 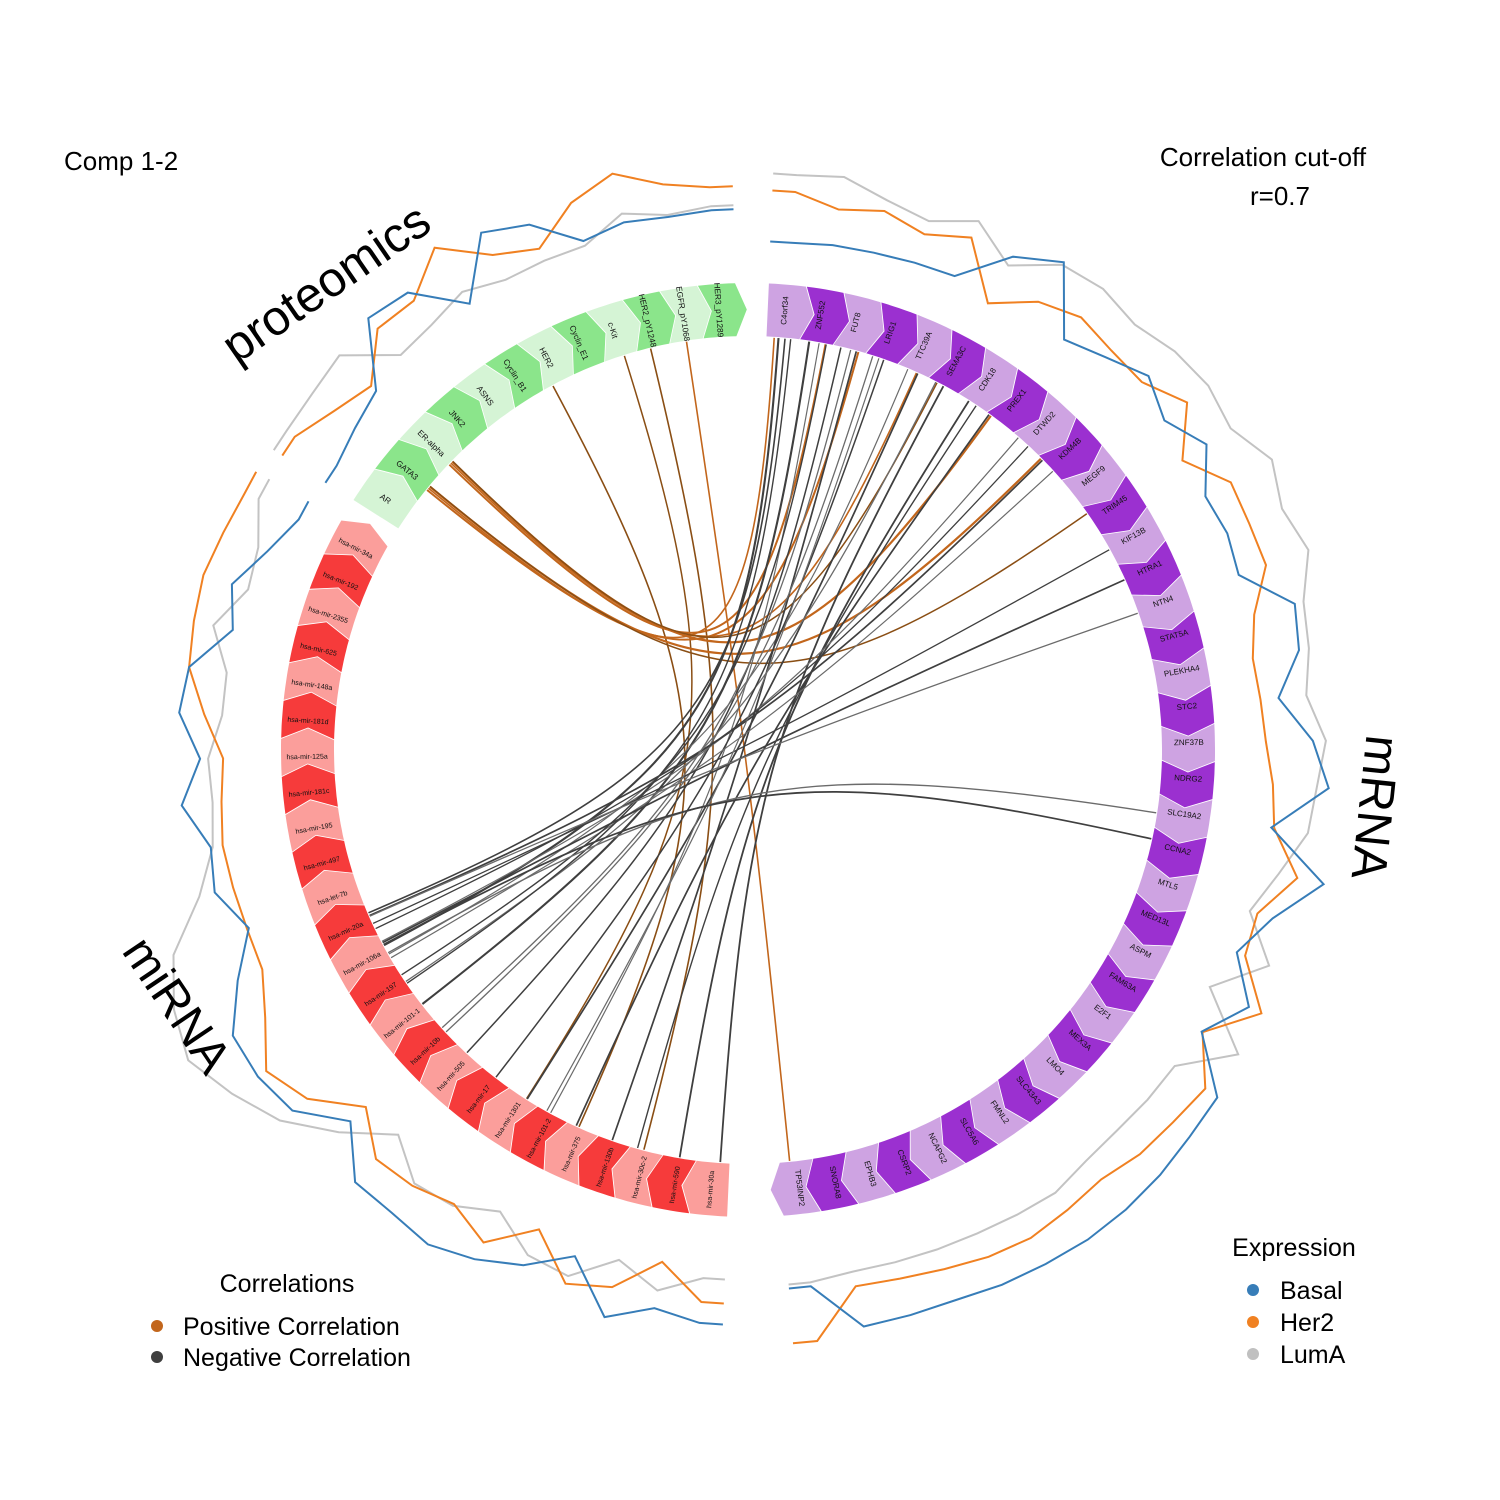 What do you see at coordinates (291, 1327) in the screenshot?
I see `svg-text: Positive Correlation` at bounding box center [291, 1327].